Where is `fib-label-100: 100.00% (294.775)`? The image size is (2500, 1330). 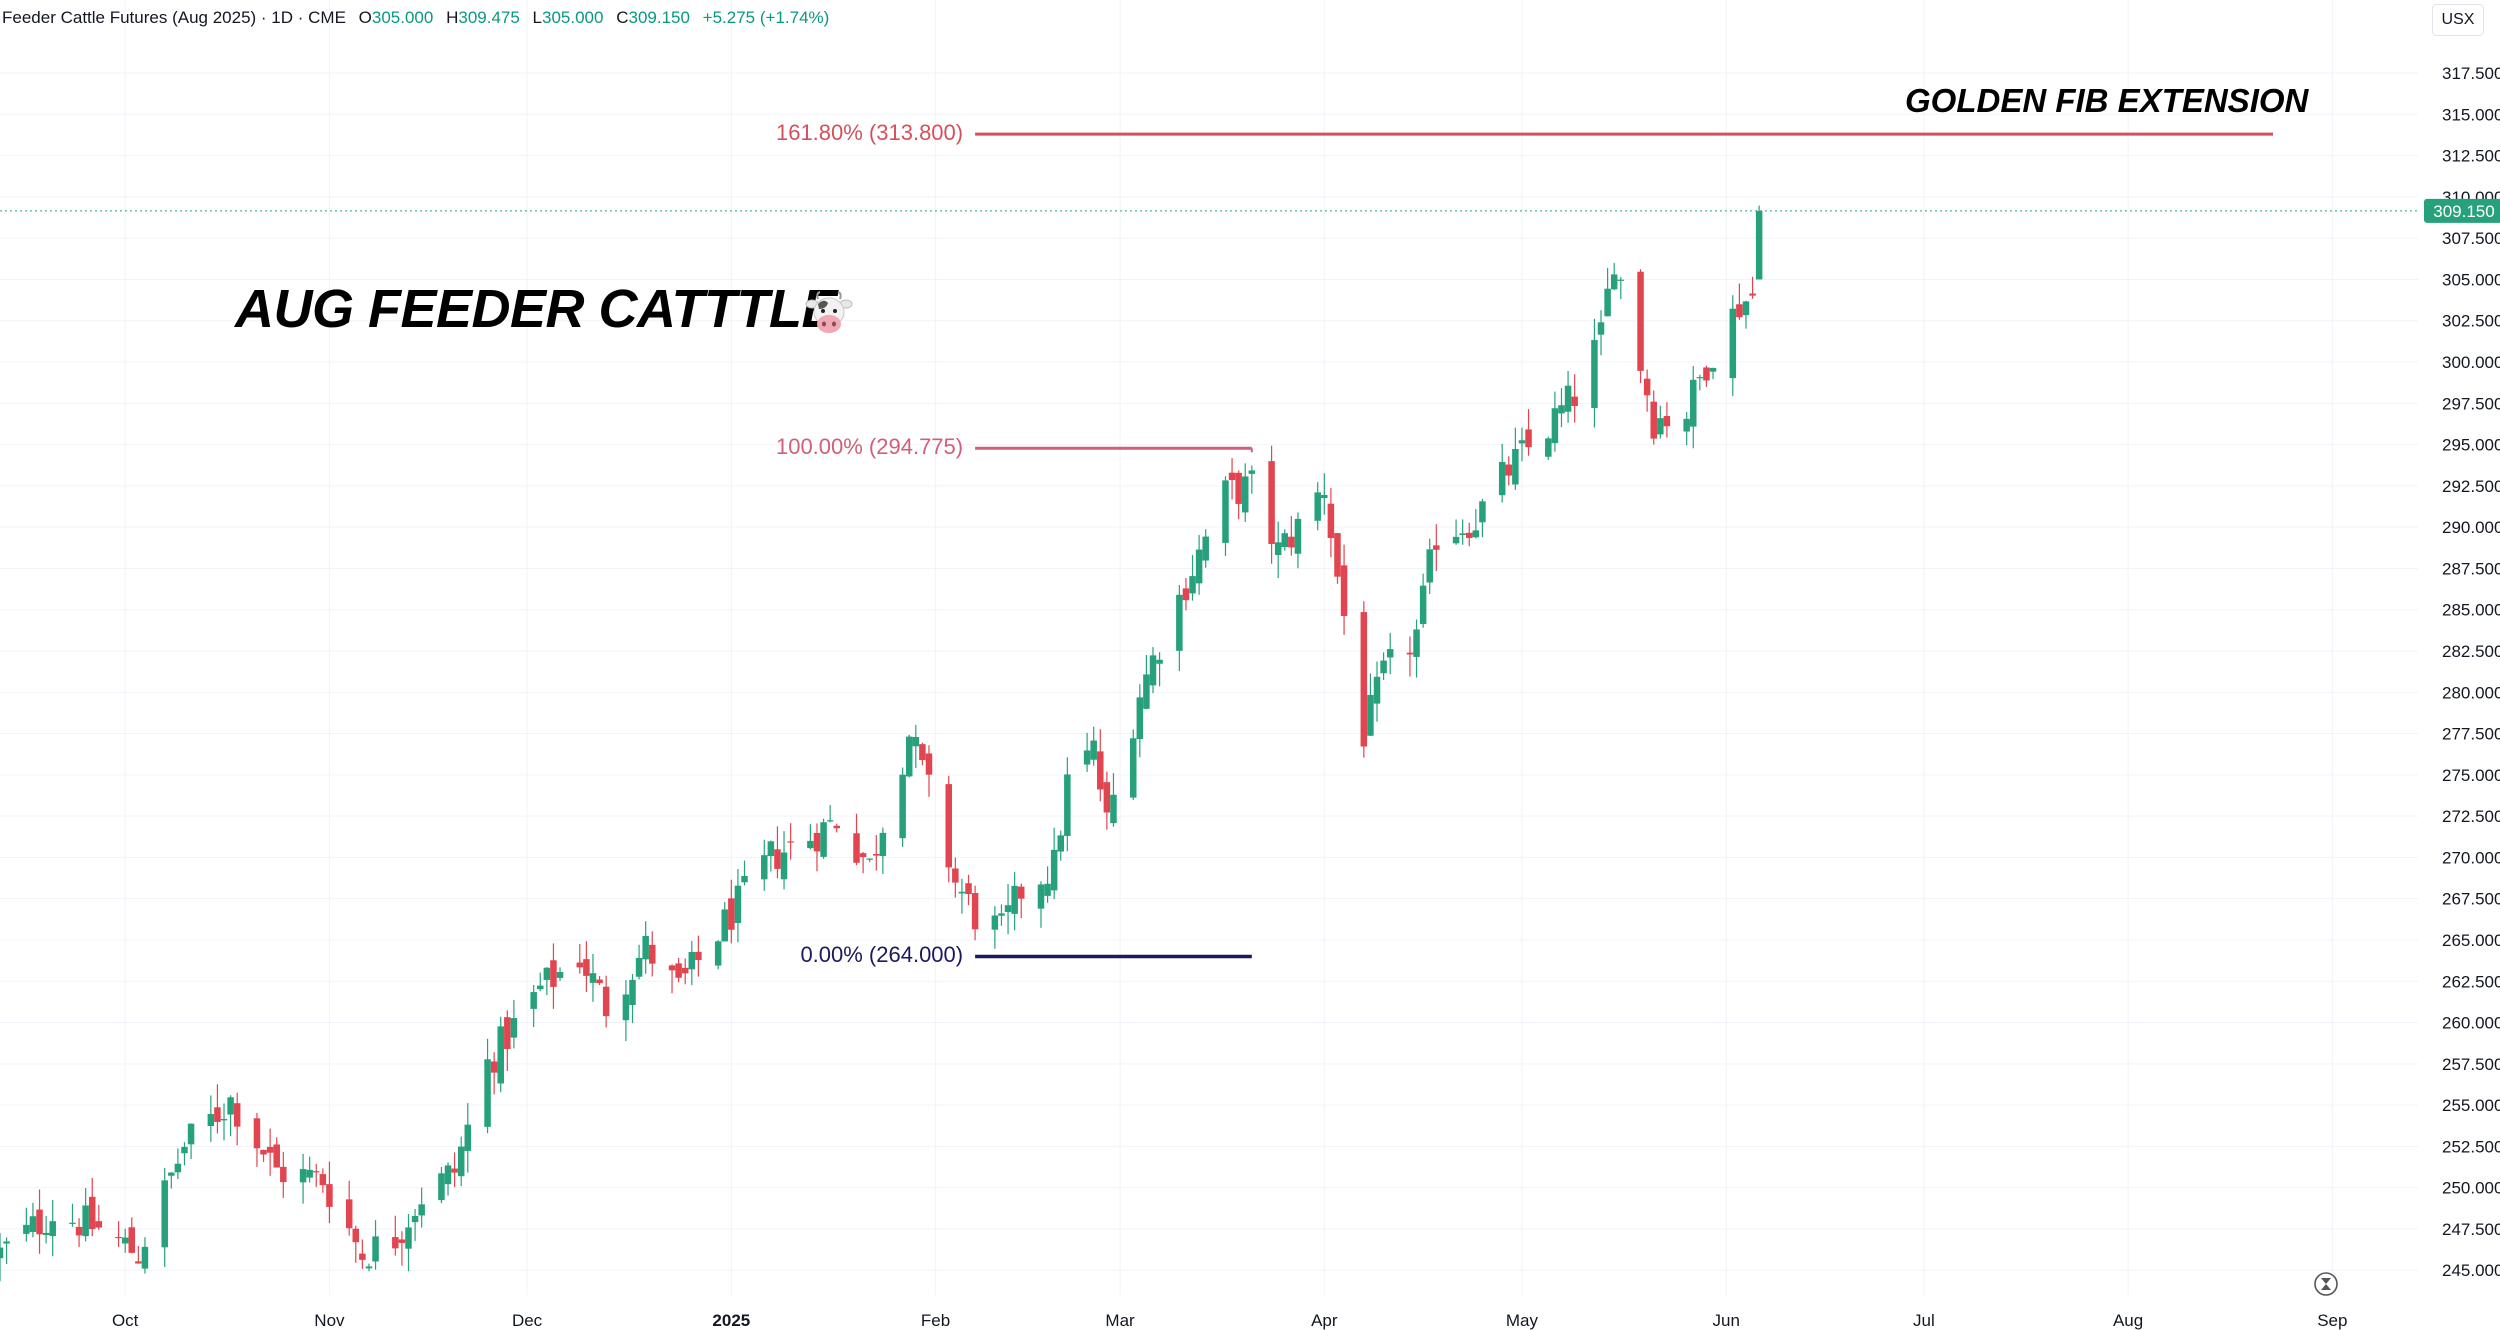 fib-label-100: 100.00% (294.775) is located at coordinates (869, 447).